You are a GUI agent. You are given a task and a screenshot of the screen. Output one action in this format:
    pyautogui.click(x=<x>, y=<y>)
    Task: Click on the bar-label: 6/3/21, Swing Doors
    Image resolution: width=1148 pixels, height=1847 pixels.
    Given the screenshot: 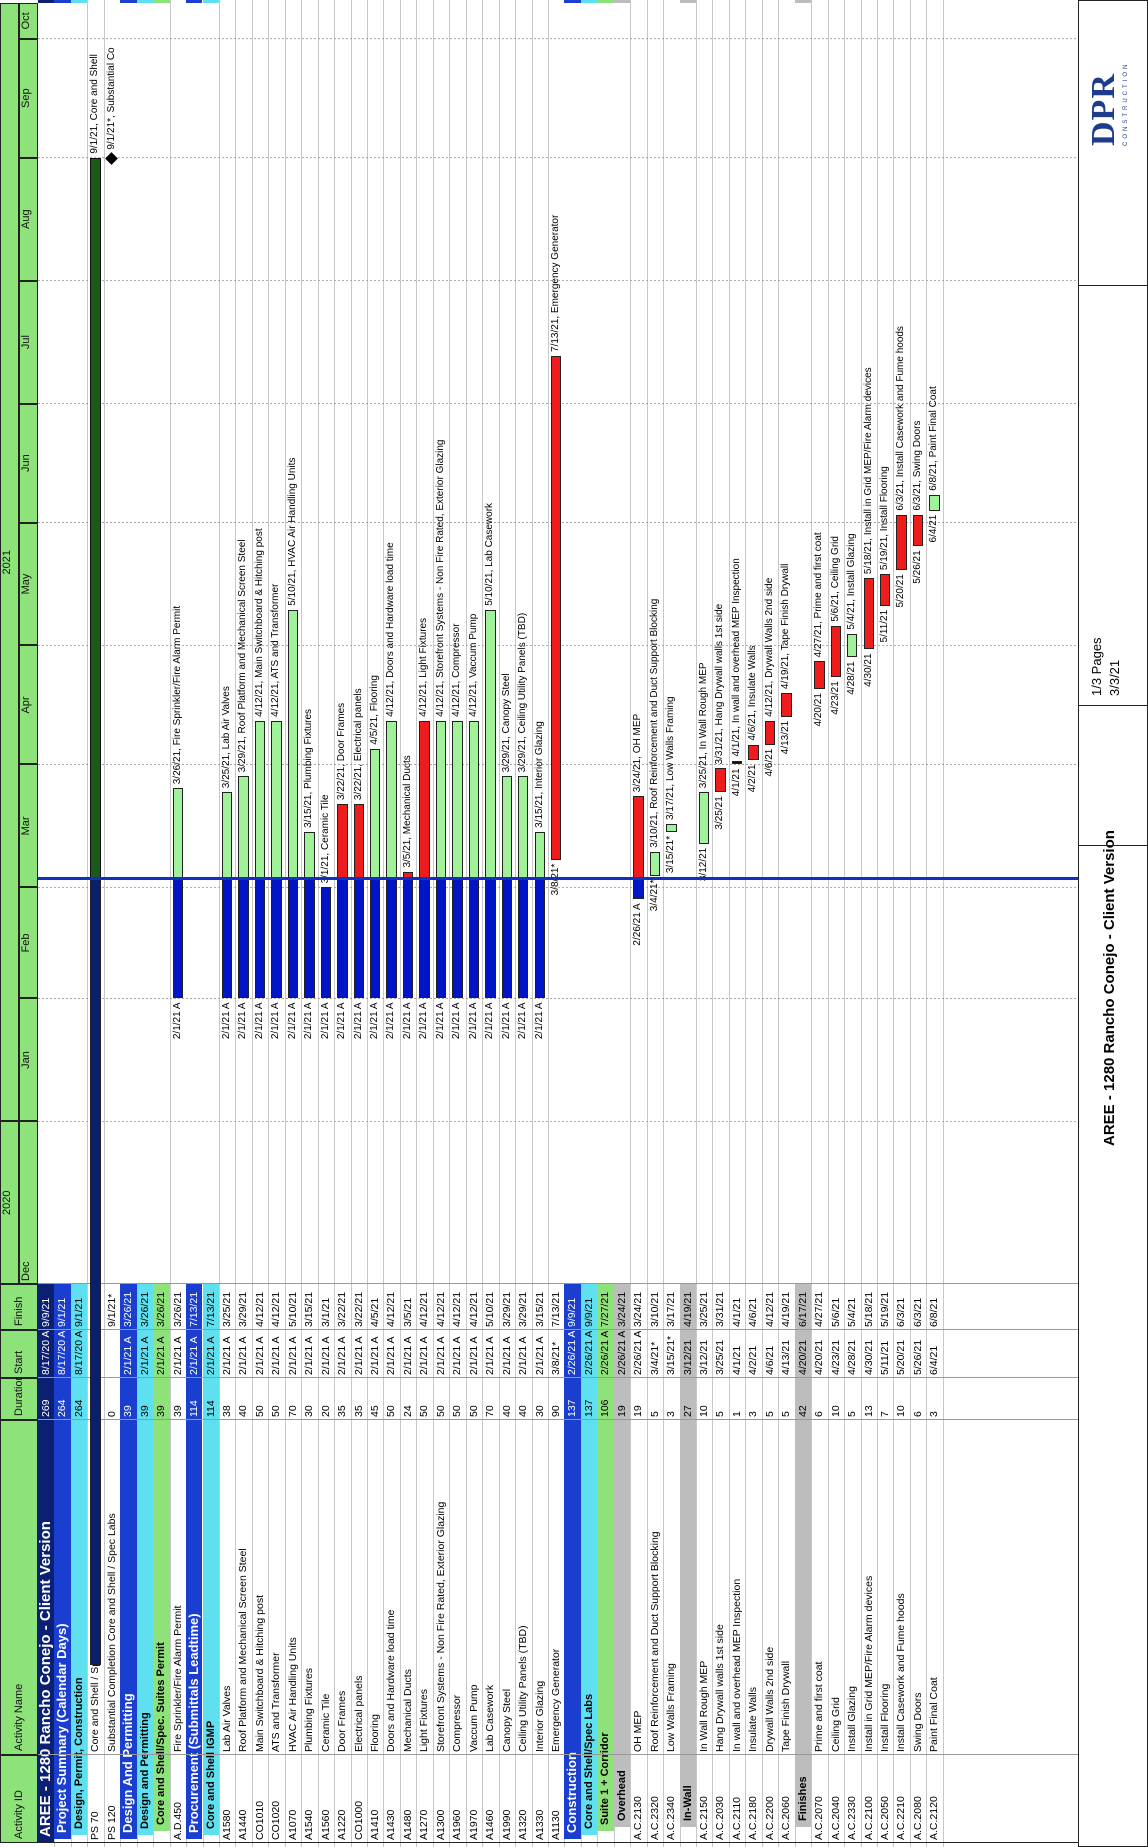 What is the action you would take?
    pyautogui.click(x=917, y=465)
    